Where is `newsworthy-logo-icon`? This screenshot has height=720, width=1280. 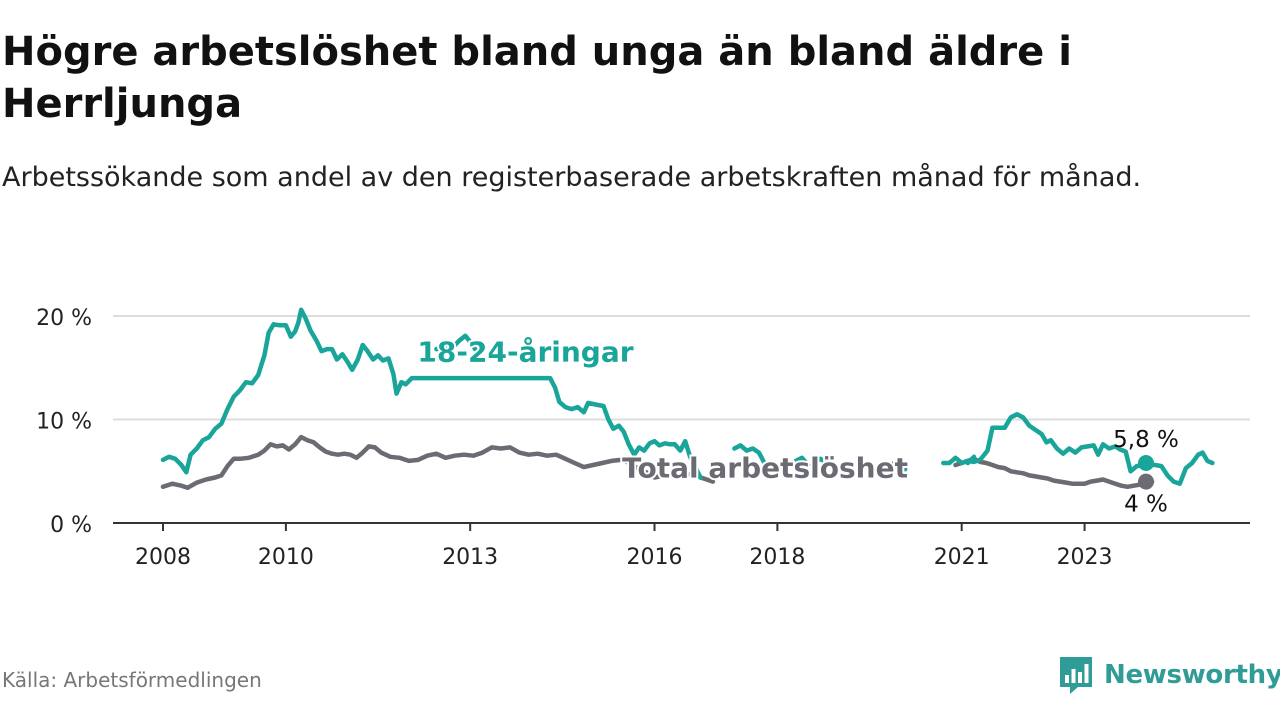 newsworthy-logo-icon is located at coordinates (1076, 675).